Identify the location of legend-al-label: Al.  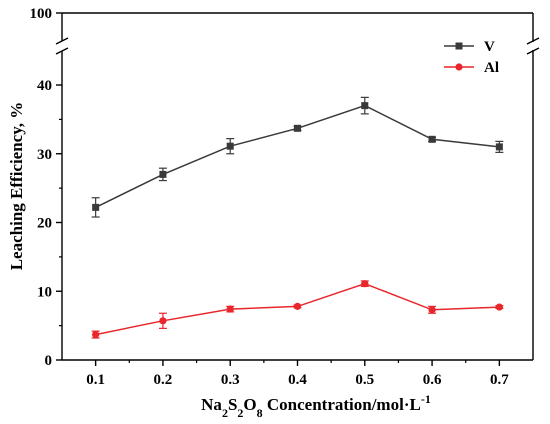
(491, 68).